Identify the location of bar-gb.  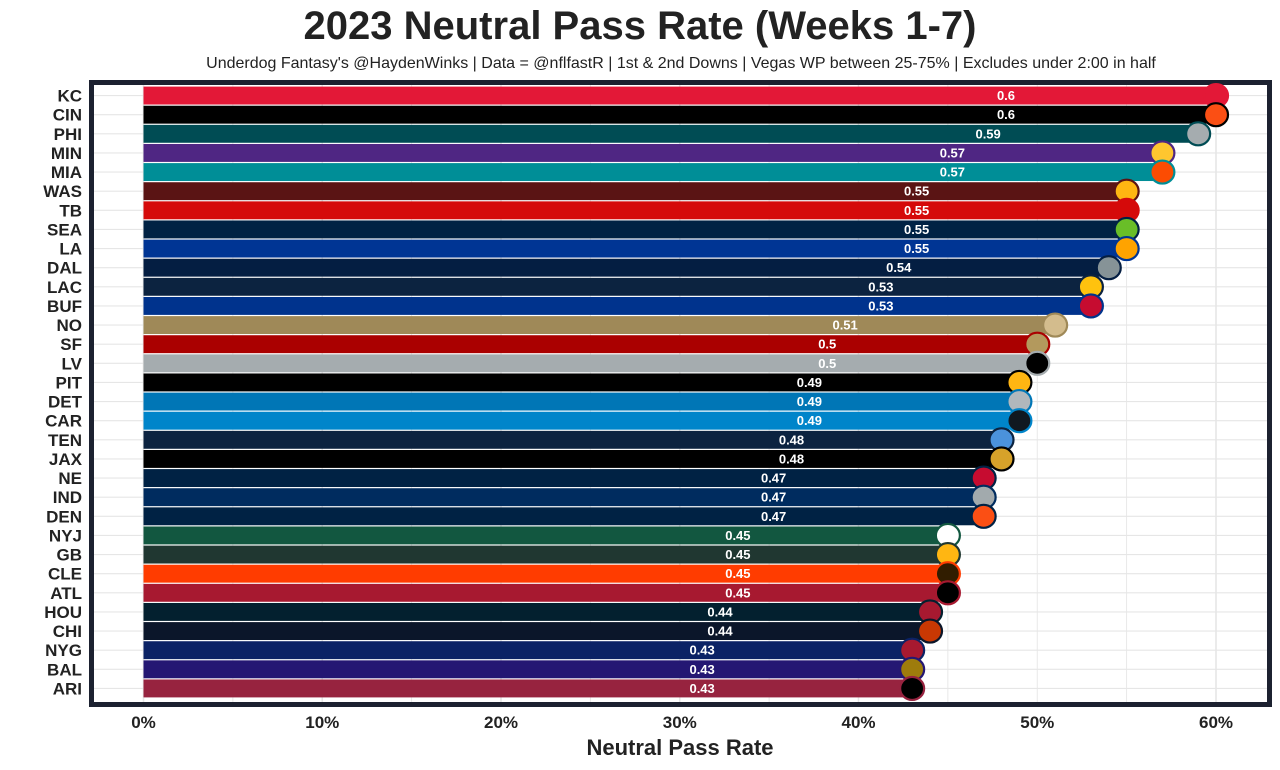
(545, 554).